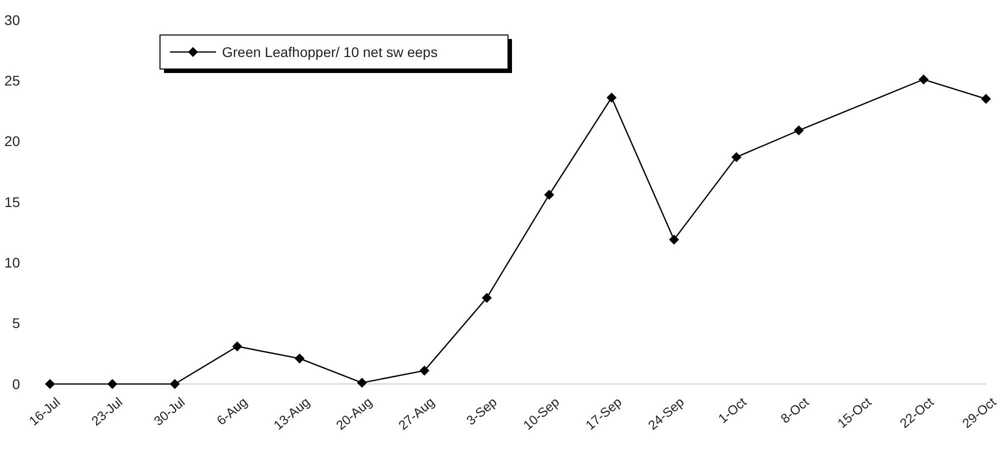 This screenshot has width=1000, height=468. I want to click on legend-label: Green Leafhopper/ 10 net sw eeps, so click(330, 52).